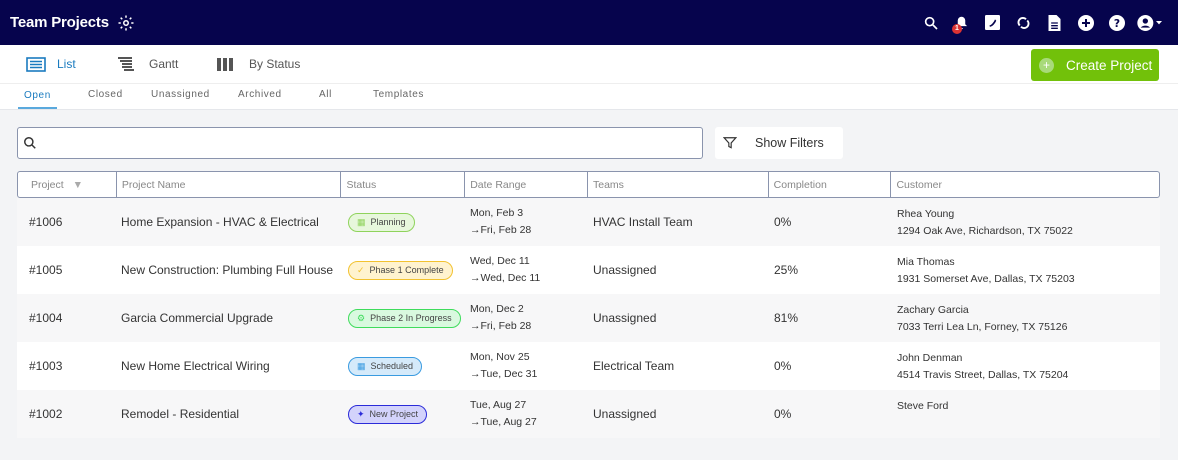  I want to click on view-list: List, so click(51, 64).